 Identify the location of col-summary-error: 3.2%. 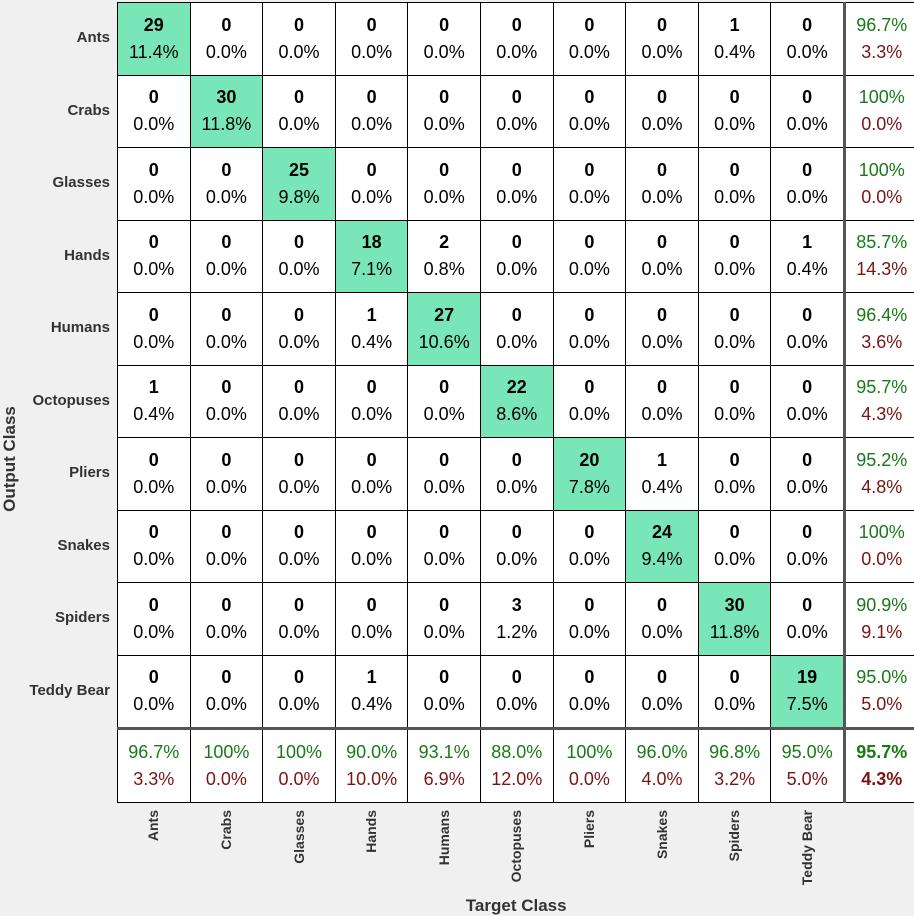
(735, 778).